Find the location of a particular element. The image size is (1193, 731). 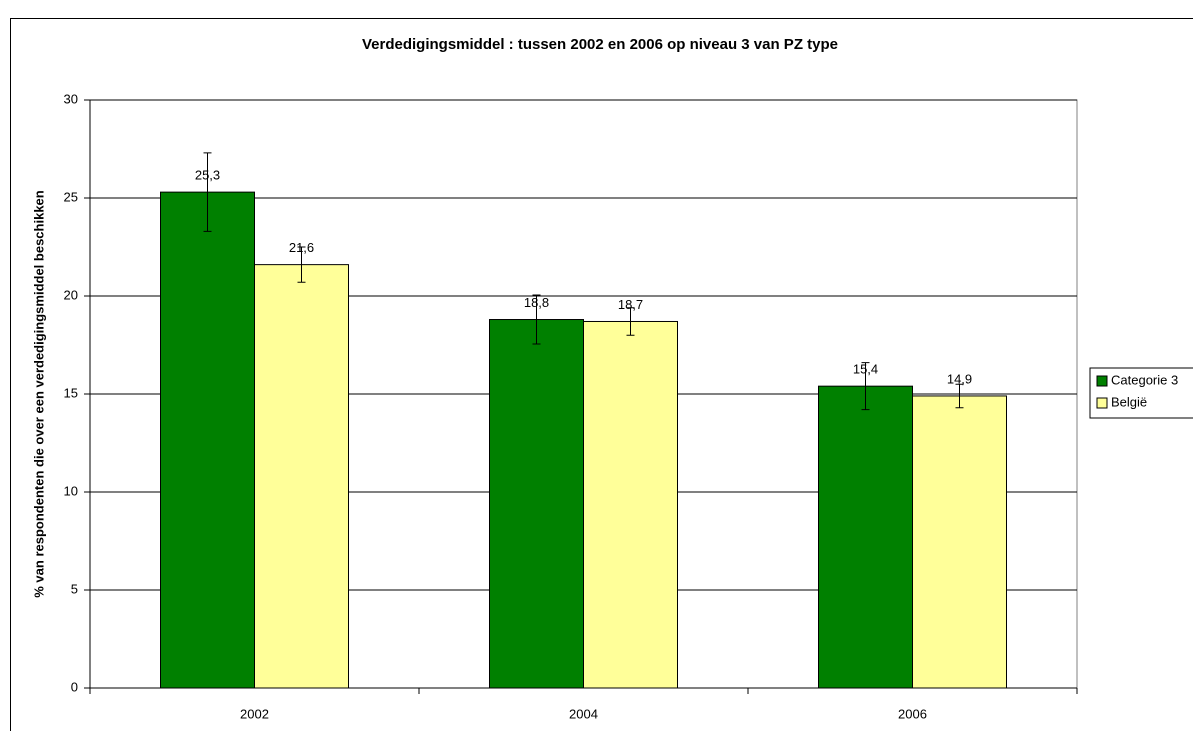

legend-label: België is located at coordinates (1129, 401).